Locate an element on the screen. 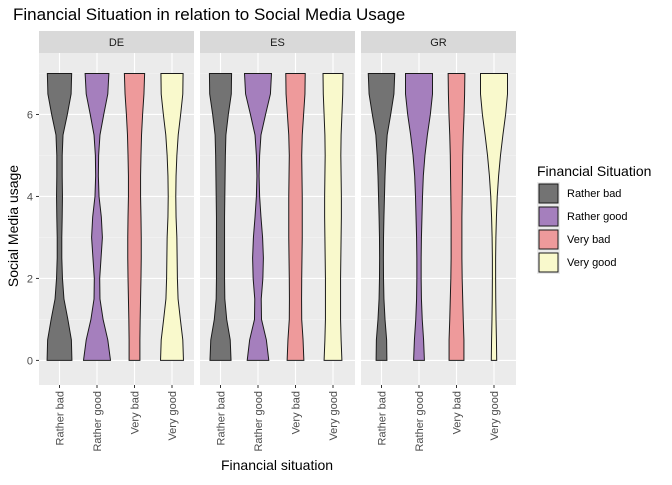 This screenshot has height=485, width=672. violin-de-rather-bad is located at coordinates (59, 216).